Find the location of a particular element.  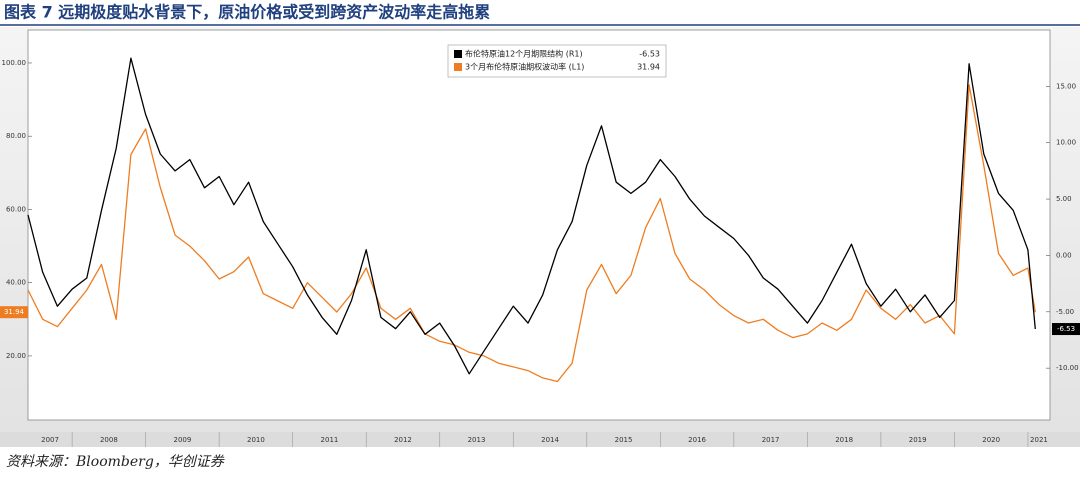

x-tick-label: 2008 is located at coordinates (109, 440).